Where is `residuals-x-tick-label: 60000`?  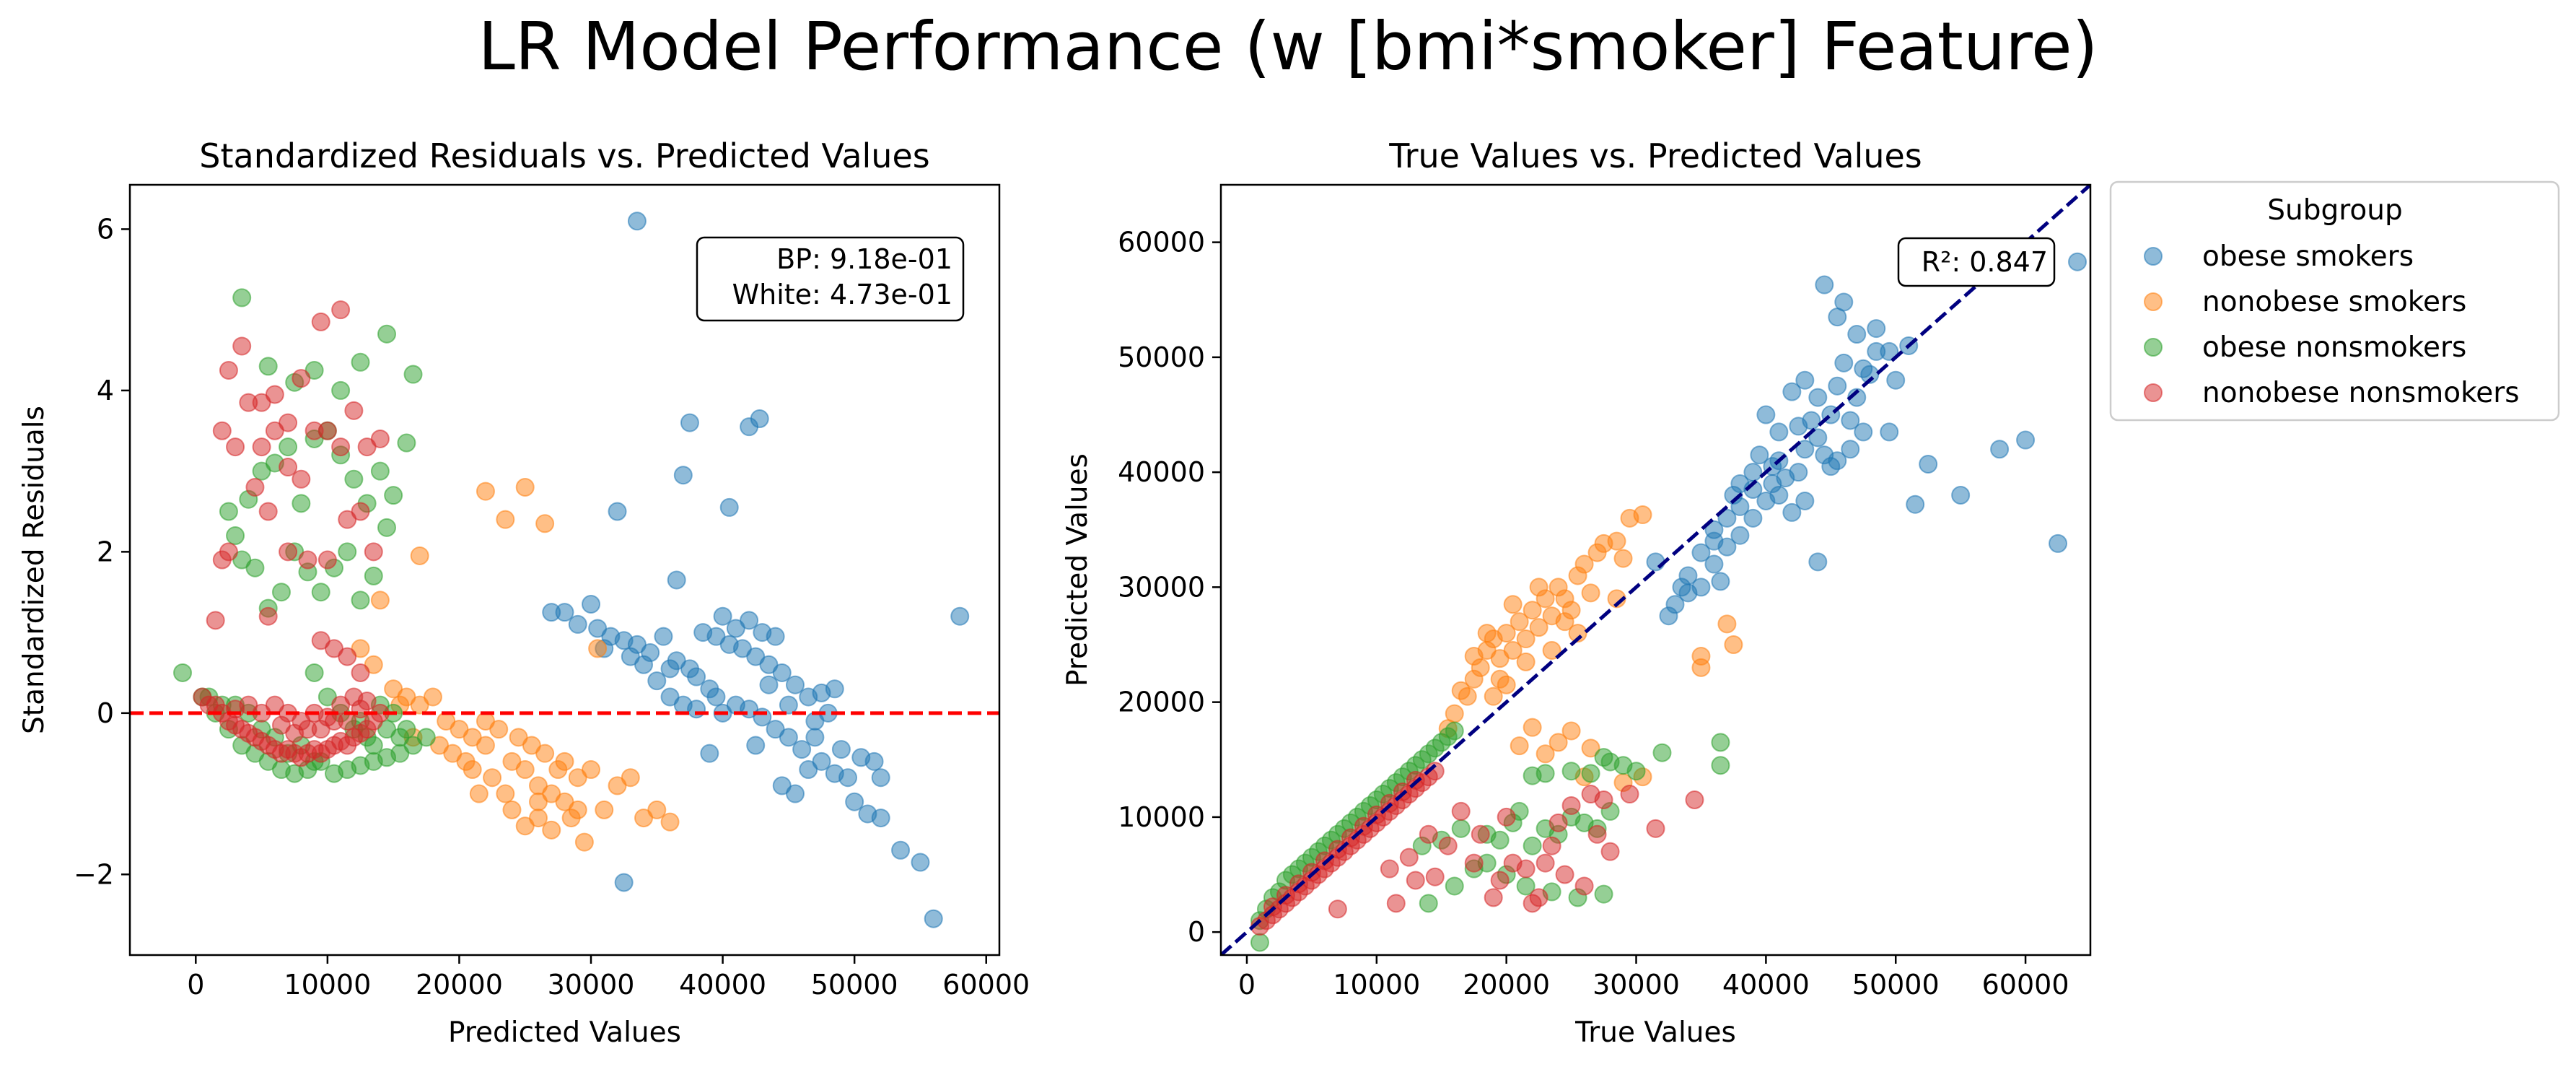
residuals-x-tick-label: 60000 is located at coordinates (986, 985).